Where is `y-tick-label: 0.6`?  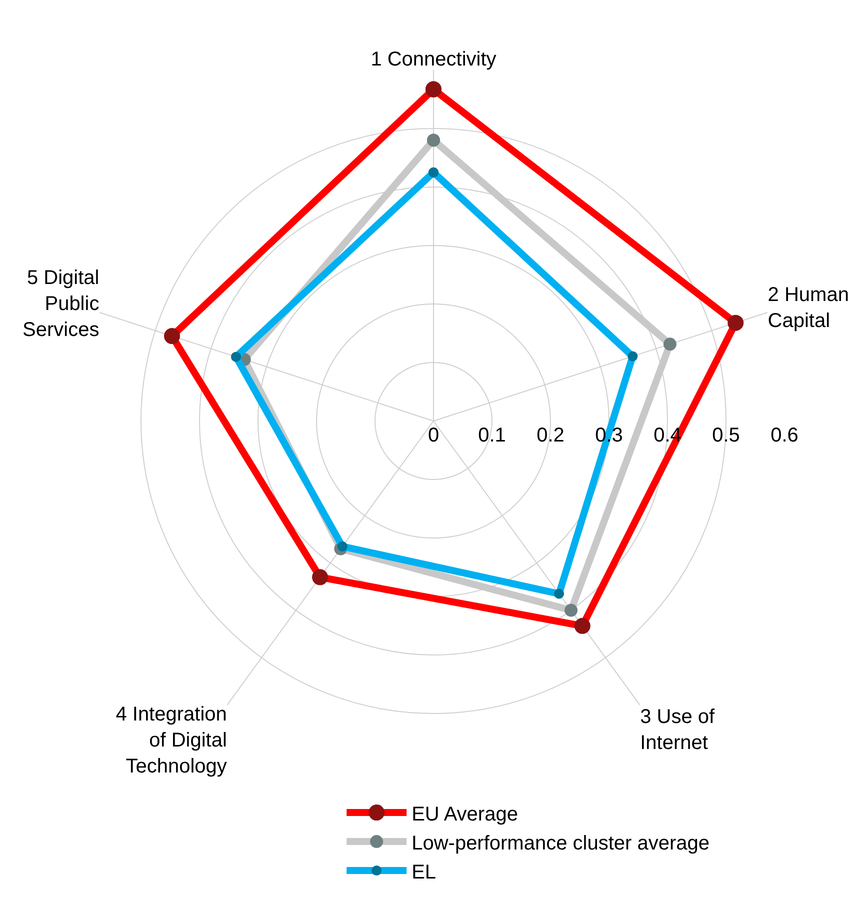 y-tick-label: 0.6 is located at coordinates (784, 435).